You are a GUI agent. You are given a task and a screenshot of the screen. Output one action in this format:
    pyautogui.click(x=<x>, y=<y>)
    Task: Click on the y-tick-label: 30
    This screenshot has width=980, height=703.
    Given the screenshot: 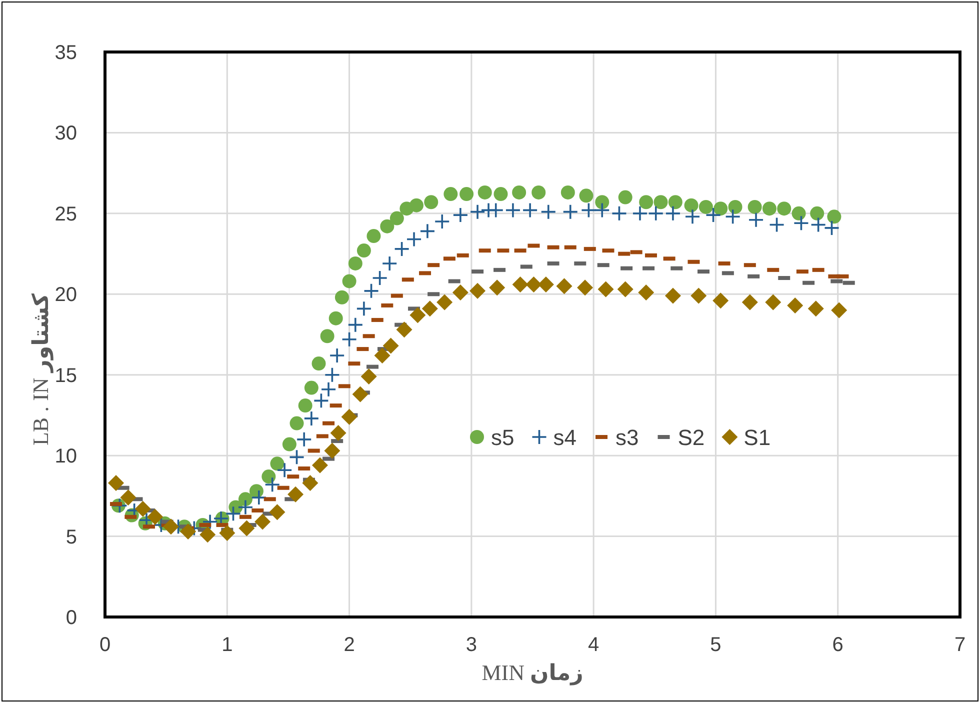 What is the action you would take?
    pyautogui.click(x=65, y=133)
    